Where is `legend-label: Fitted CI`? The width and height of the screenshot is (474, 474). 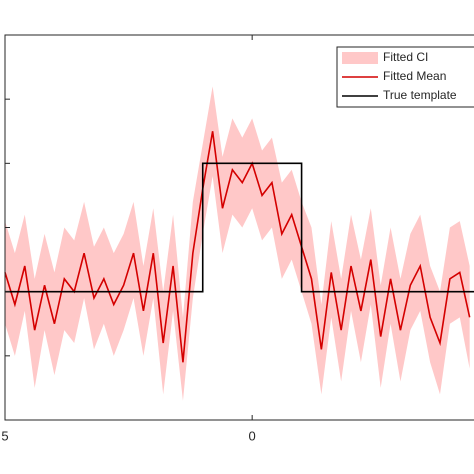
legend-label: Fitted CI is located at coordinates (405, 57).